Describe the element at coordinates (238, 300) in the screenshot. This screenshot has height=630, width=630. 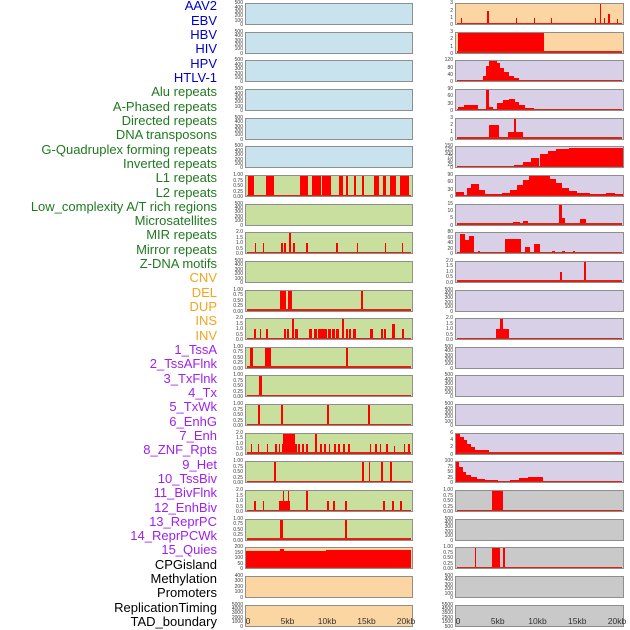
I see `y-tick-label: 0.50` at that location.